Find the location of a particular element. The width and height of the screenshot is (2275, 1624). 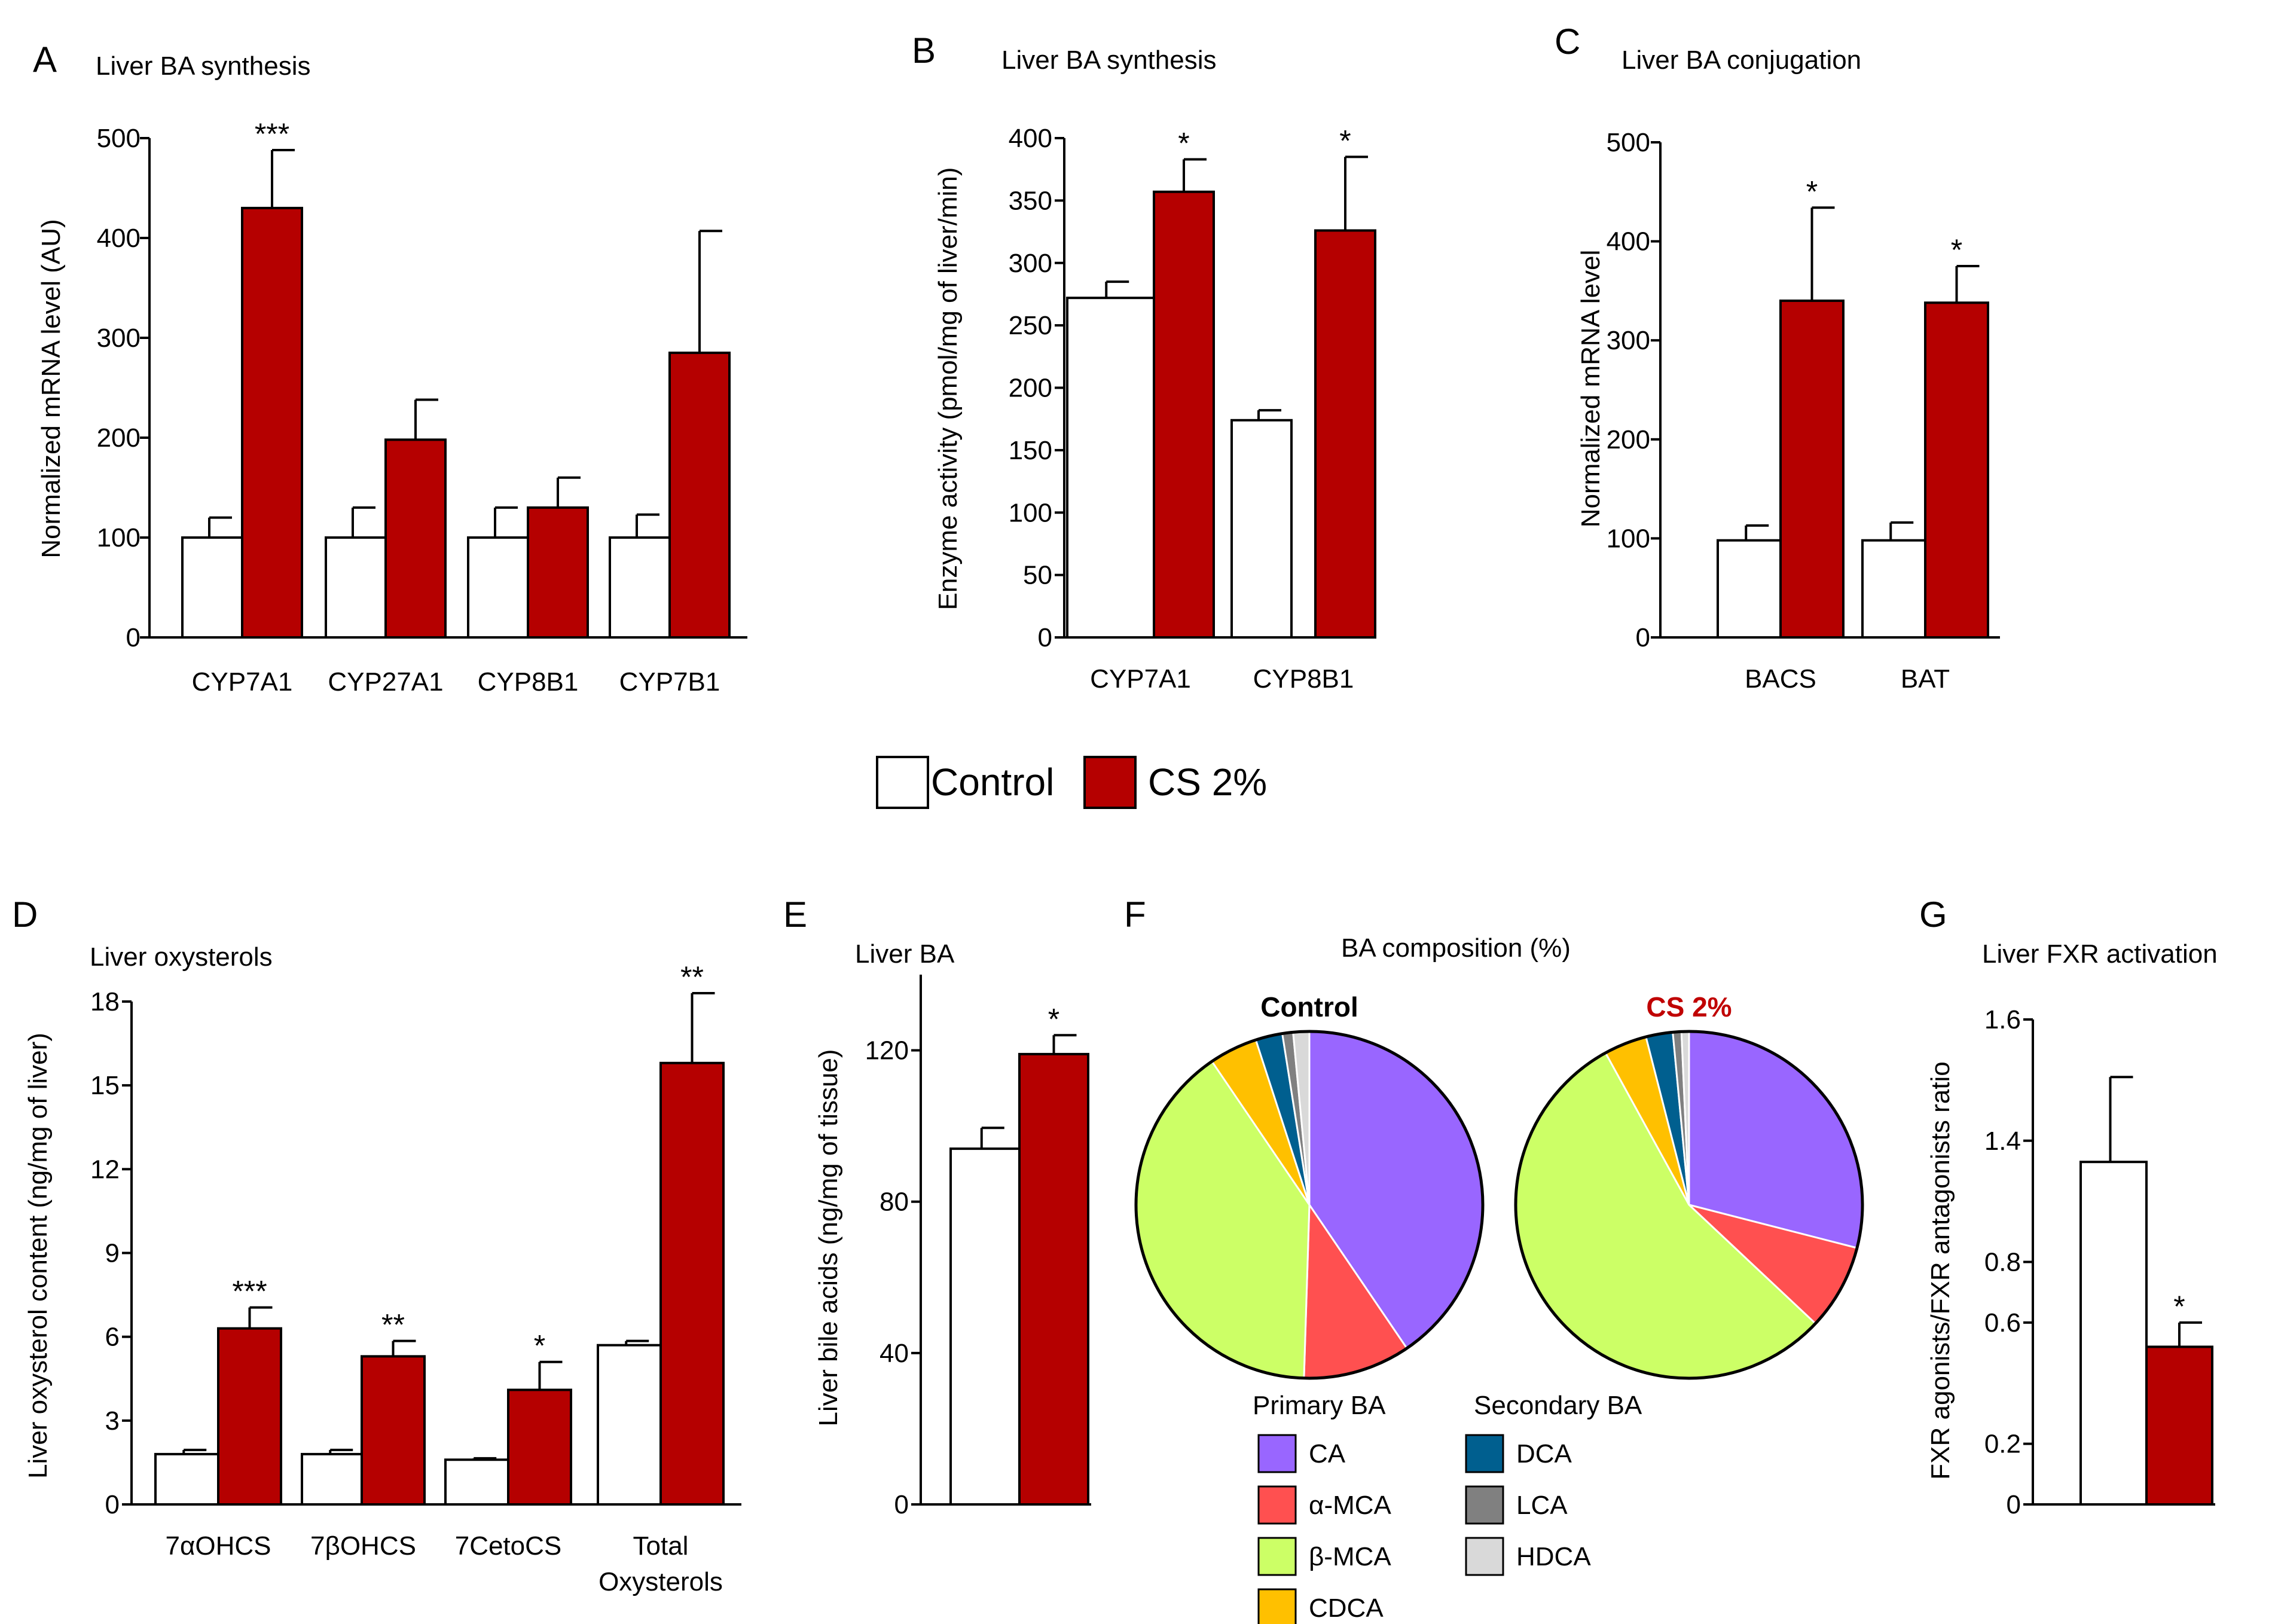

y-tick-label: 350 is located at coordinates (1030, 200).